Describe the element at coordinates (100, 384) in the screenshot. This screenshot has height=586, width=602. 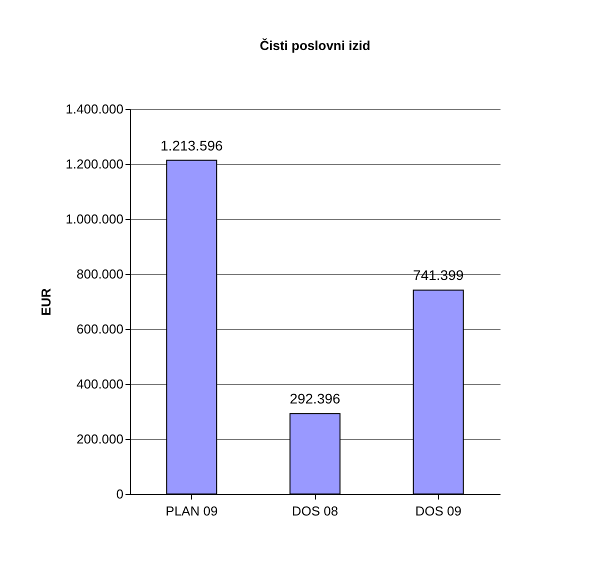
I see `y-tick-label: 400.000` at that location.